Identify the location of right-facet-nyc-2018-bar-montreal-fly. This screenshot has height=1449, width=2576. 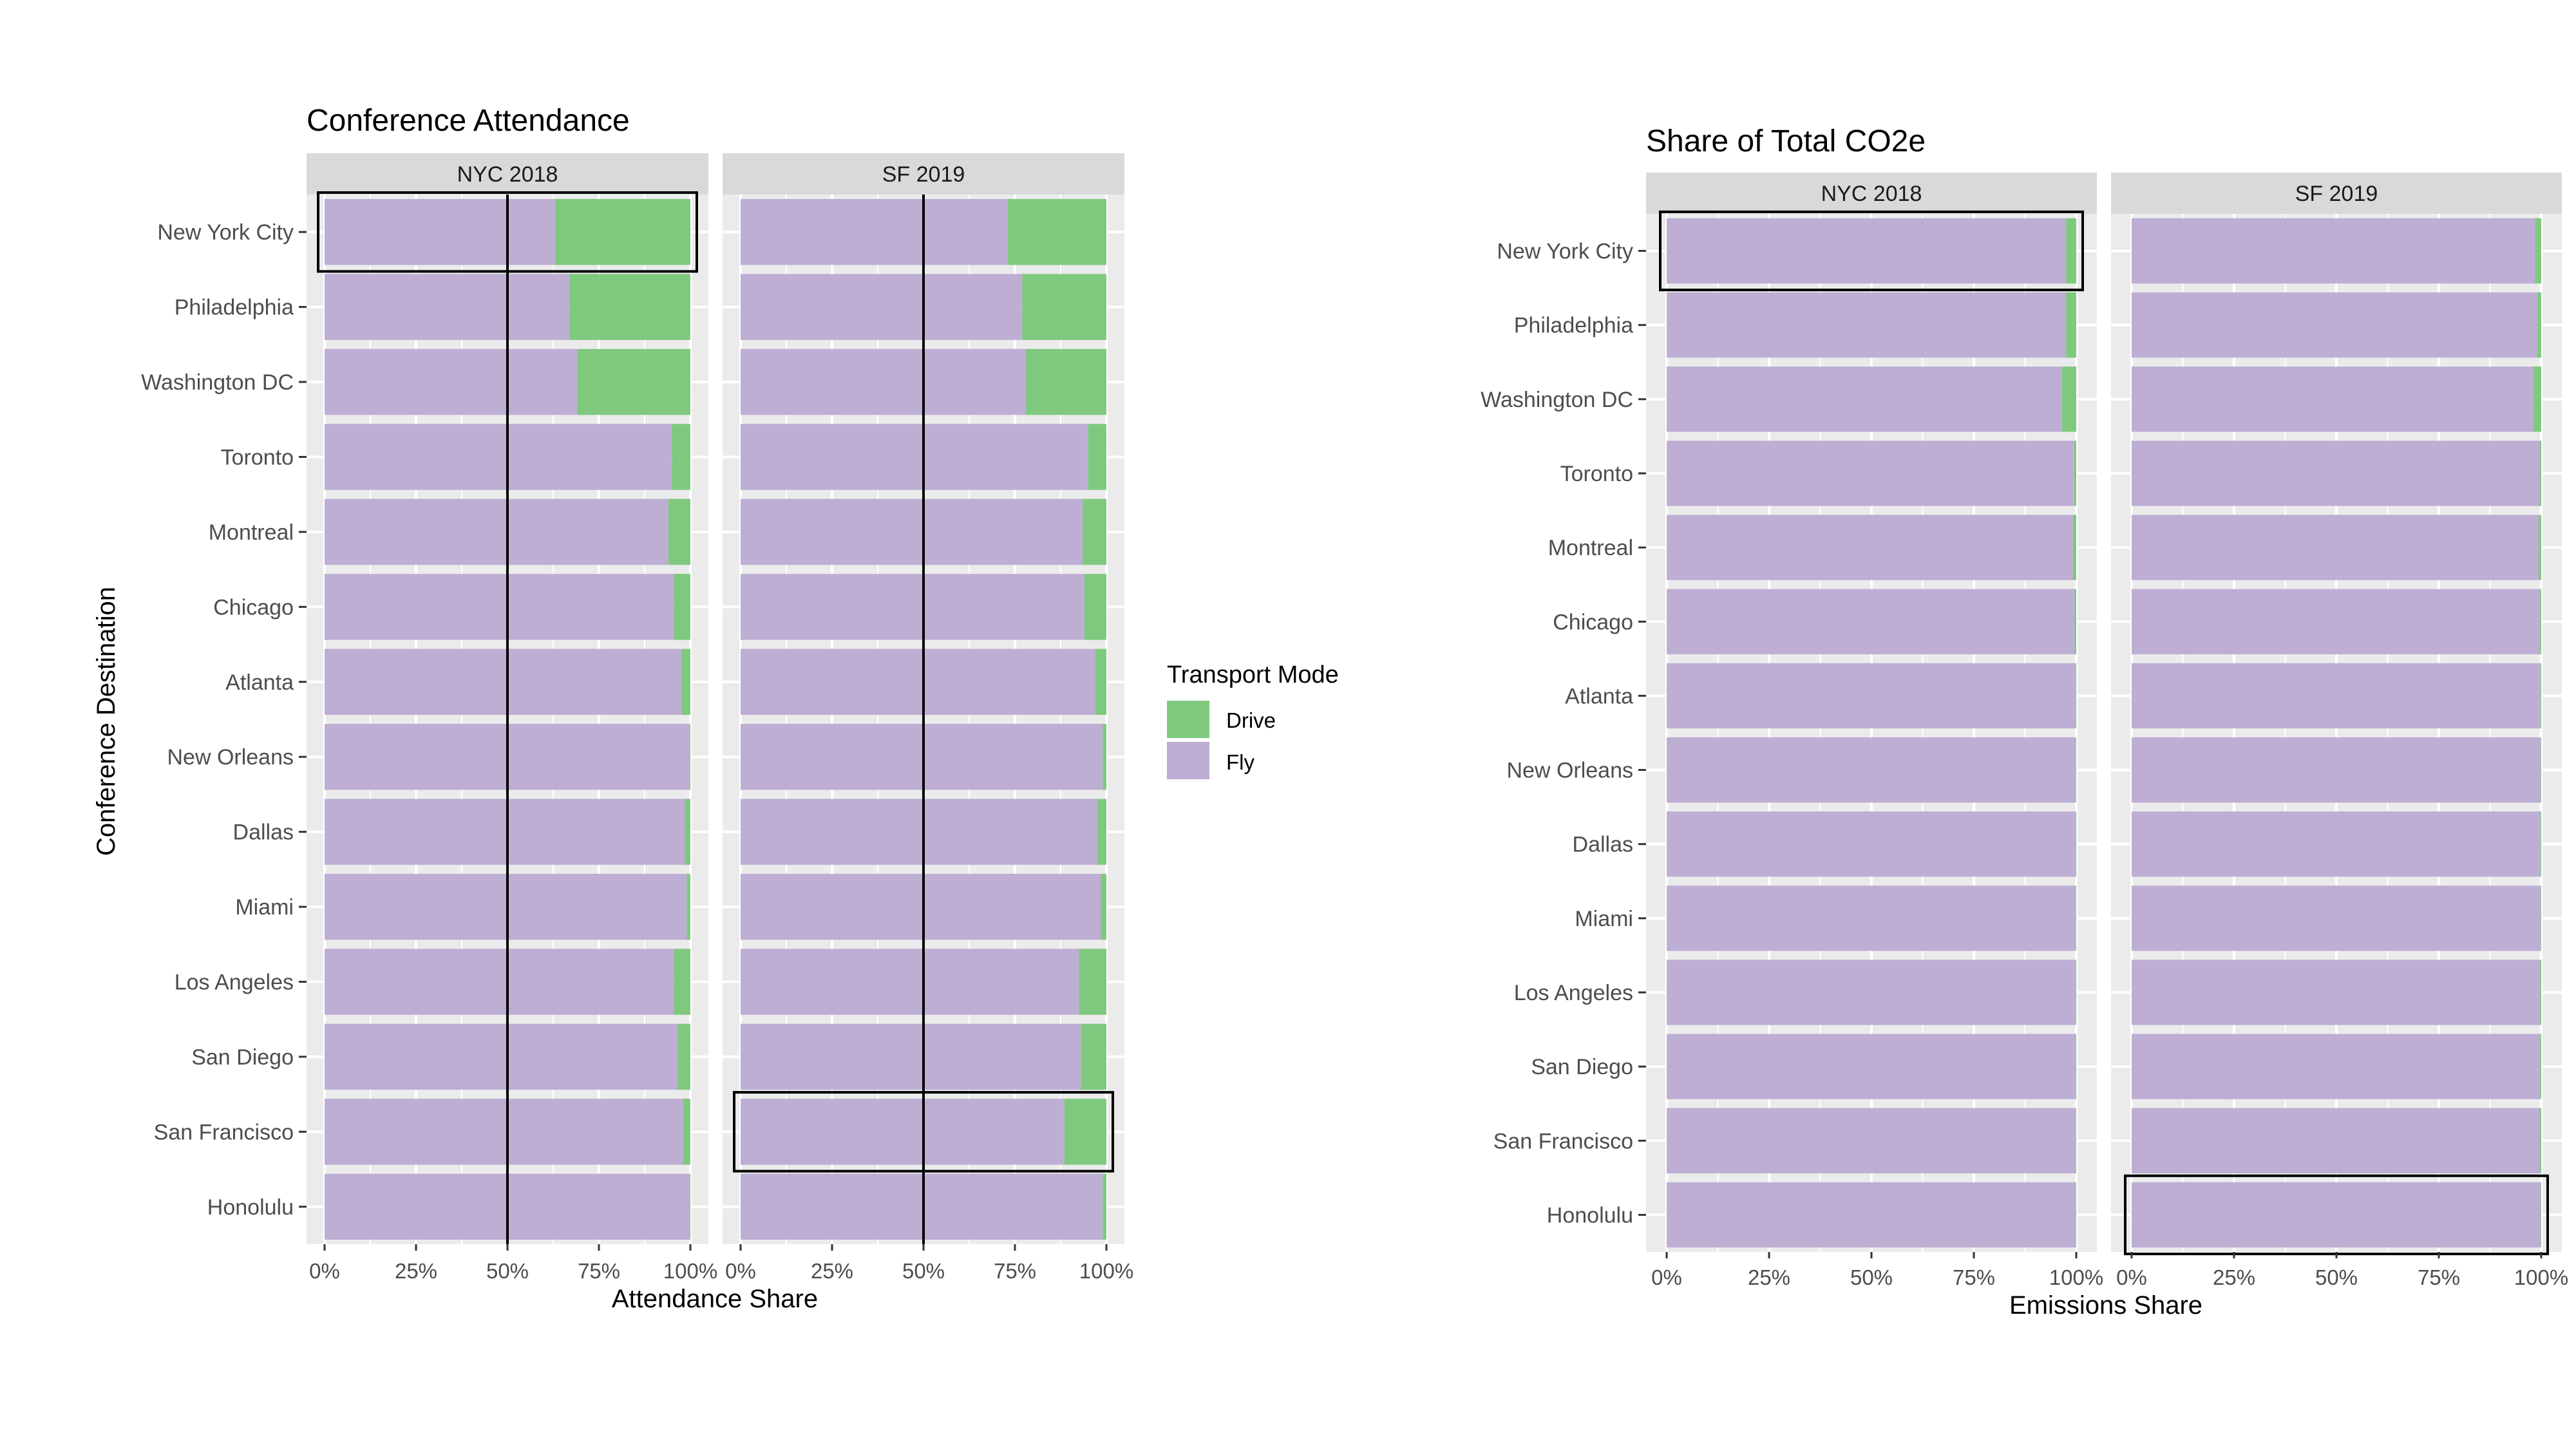
(1870, 547).